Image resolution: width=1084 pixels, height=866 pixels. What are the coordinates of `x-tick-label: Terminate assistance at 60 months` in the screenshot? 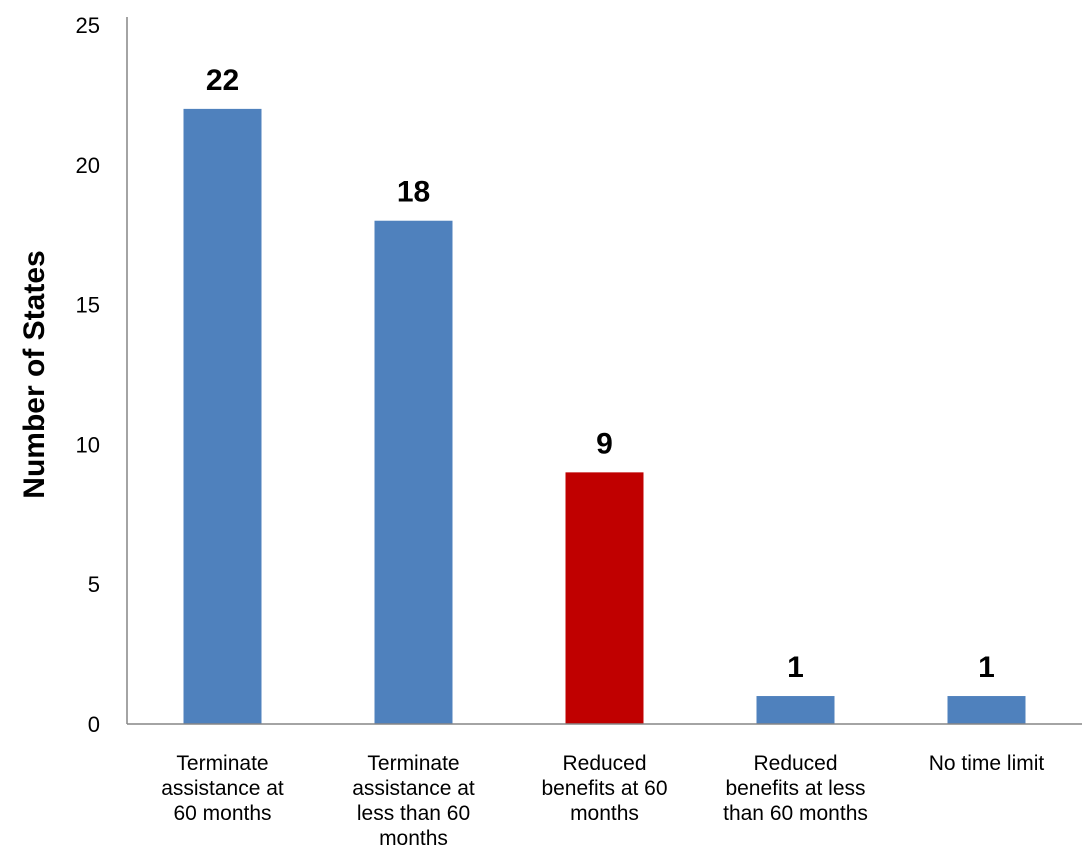 It's located at (222, 788).